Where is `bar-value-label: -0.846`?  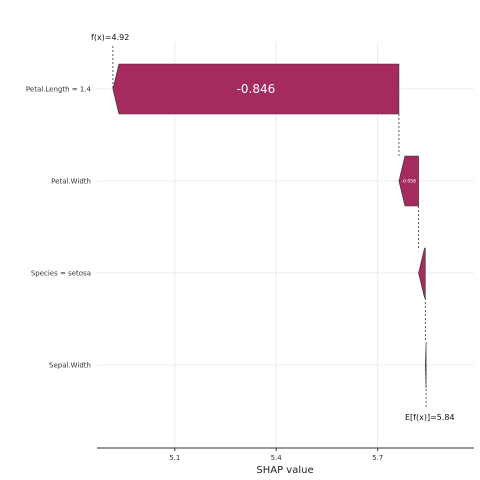 bar-value-label: -0.846 is located at coordinates (256, 89).